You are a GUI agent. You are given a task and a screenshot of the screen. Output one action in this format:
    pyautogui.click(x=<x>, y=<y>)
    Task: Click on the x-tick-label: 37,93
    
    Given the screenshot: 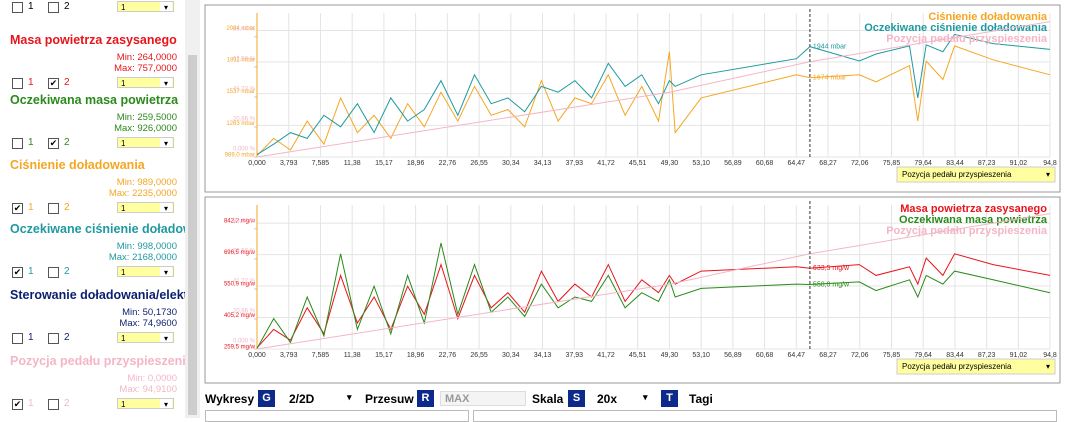 What is the action you would take?
    pyautogui.click(x=575, y=163)
    